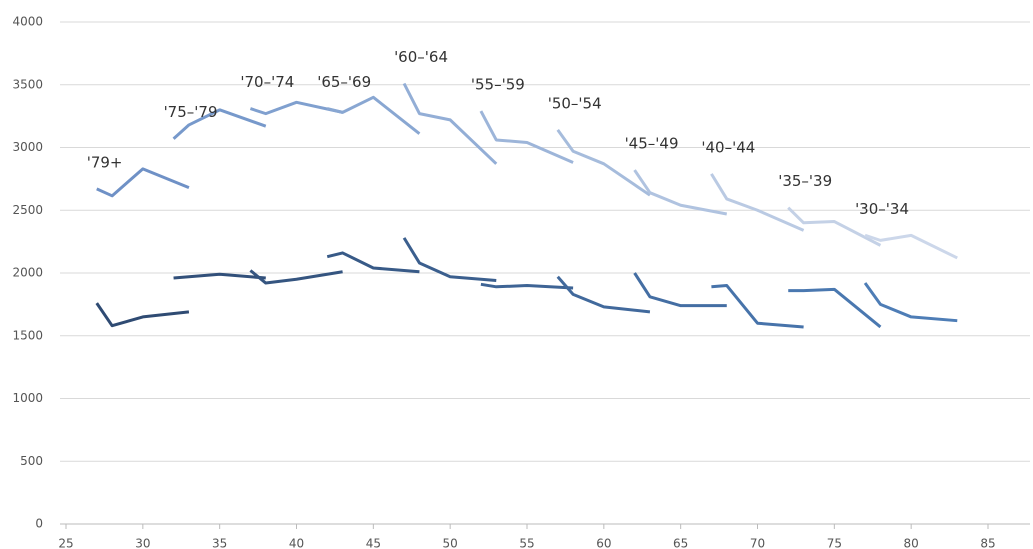 The image size is (1033, 549). What do you see at coordinates (526, 543) in the screenshot?
I see `x-tick-label: 55` at bounding box center [526, 543].